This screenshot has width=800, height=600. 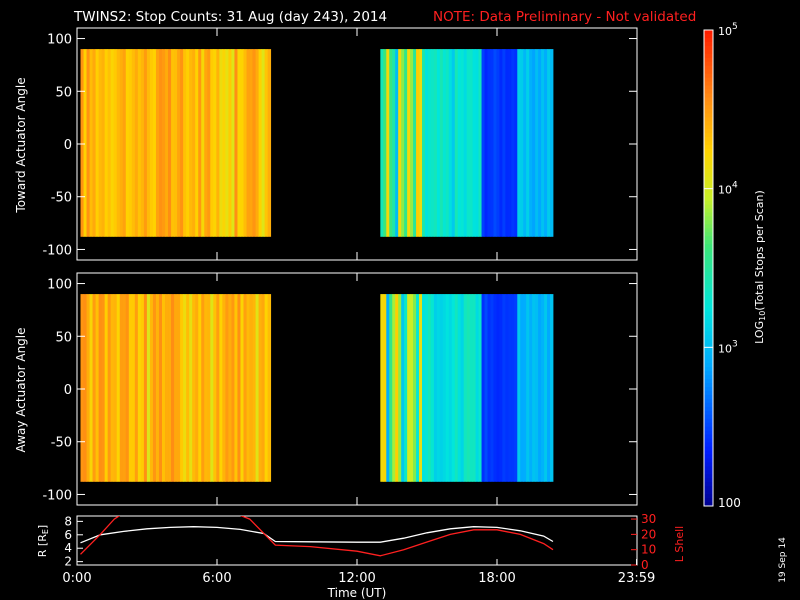 I want to click on colorbar-tick-label: 104, so click(x=728, y=189).